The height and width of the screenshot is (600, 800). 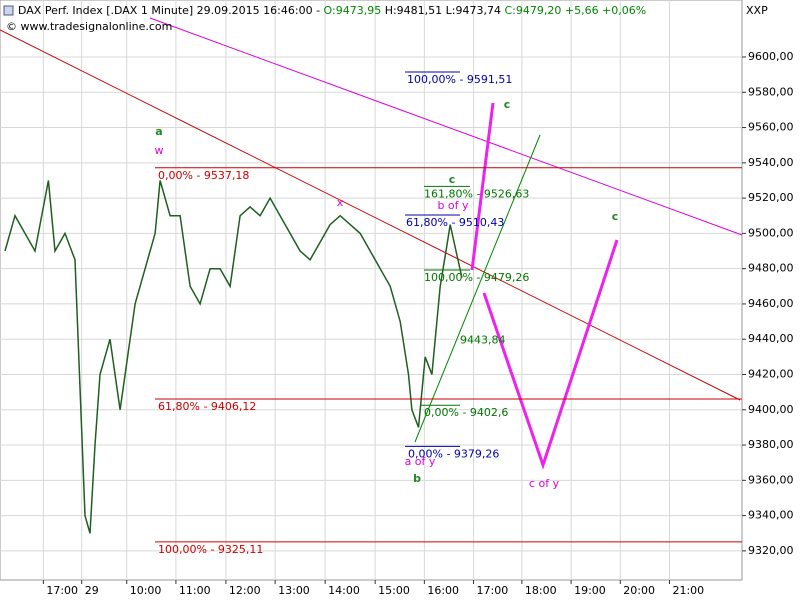 What do you see at coordinates (146, 590) in the screenshot?
I see `x-tick-label: 10:00` at bounding box center [146, 590].